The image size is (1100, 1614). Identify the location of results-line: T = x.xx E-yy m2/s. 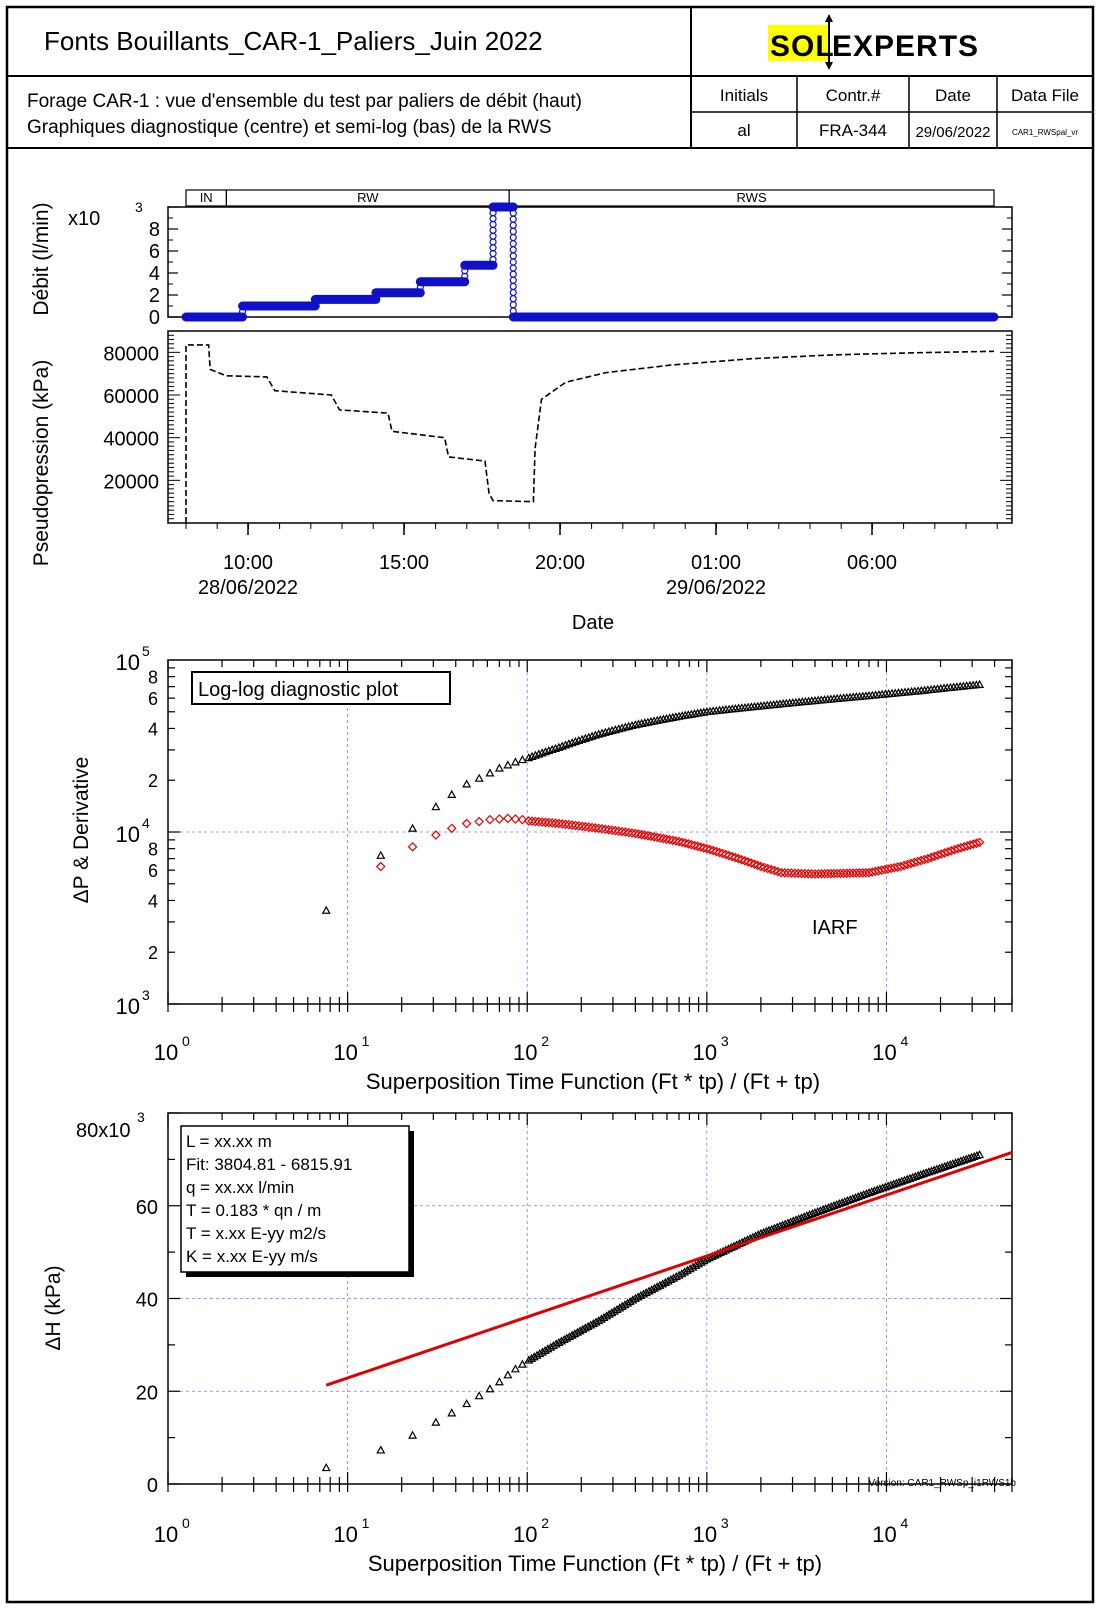
(256, 1233).